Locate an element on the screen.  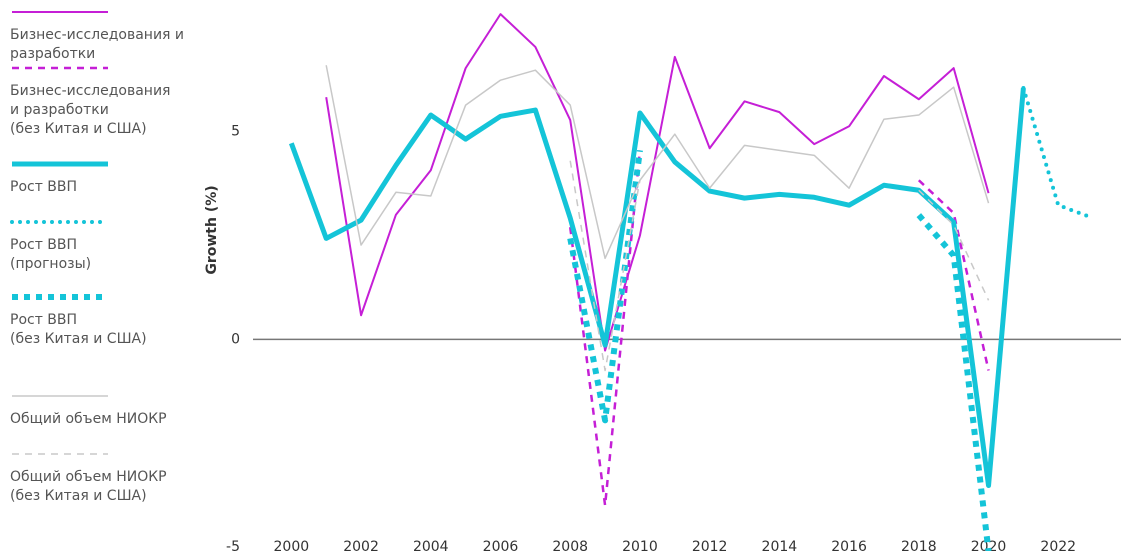
legend-label: Рост ВВП is located at coordinates (44, 187).